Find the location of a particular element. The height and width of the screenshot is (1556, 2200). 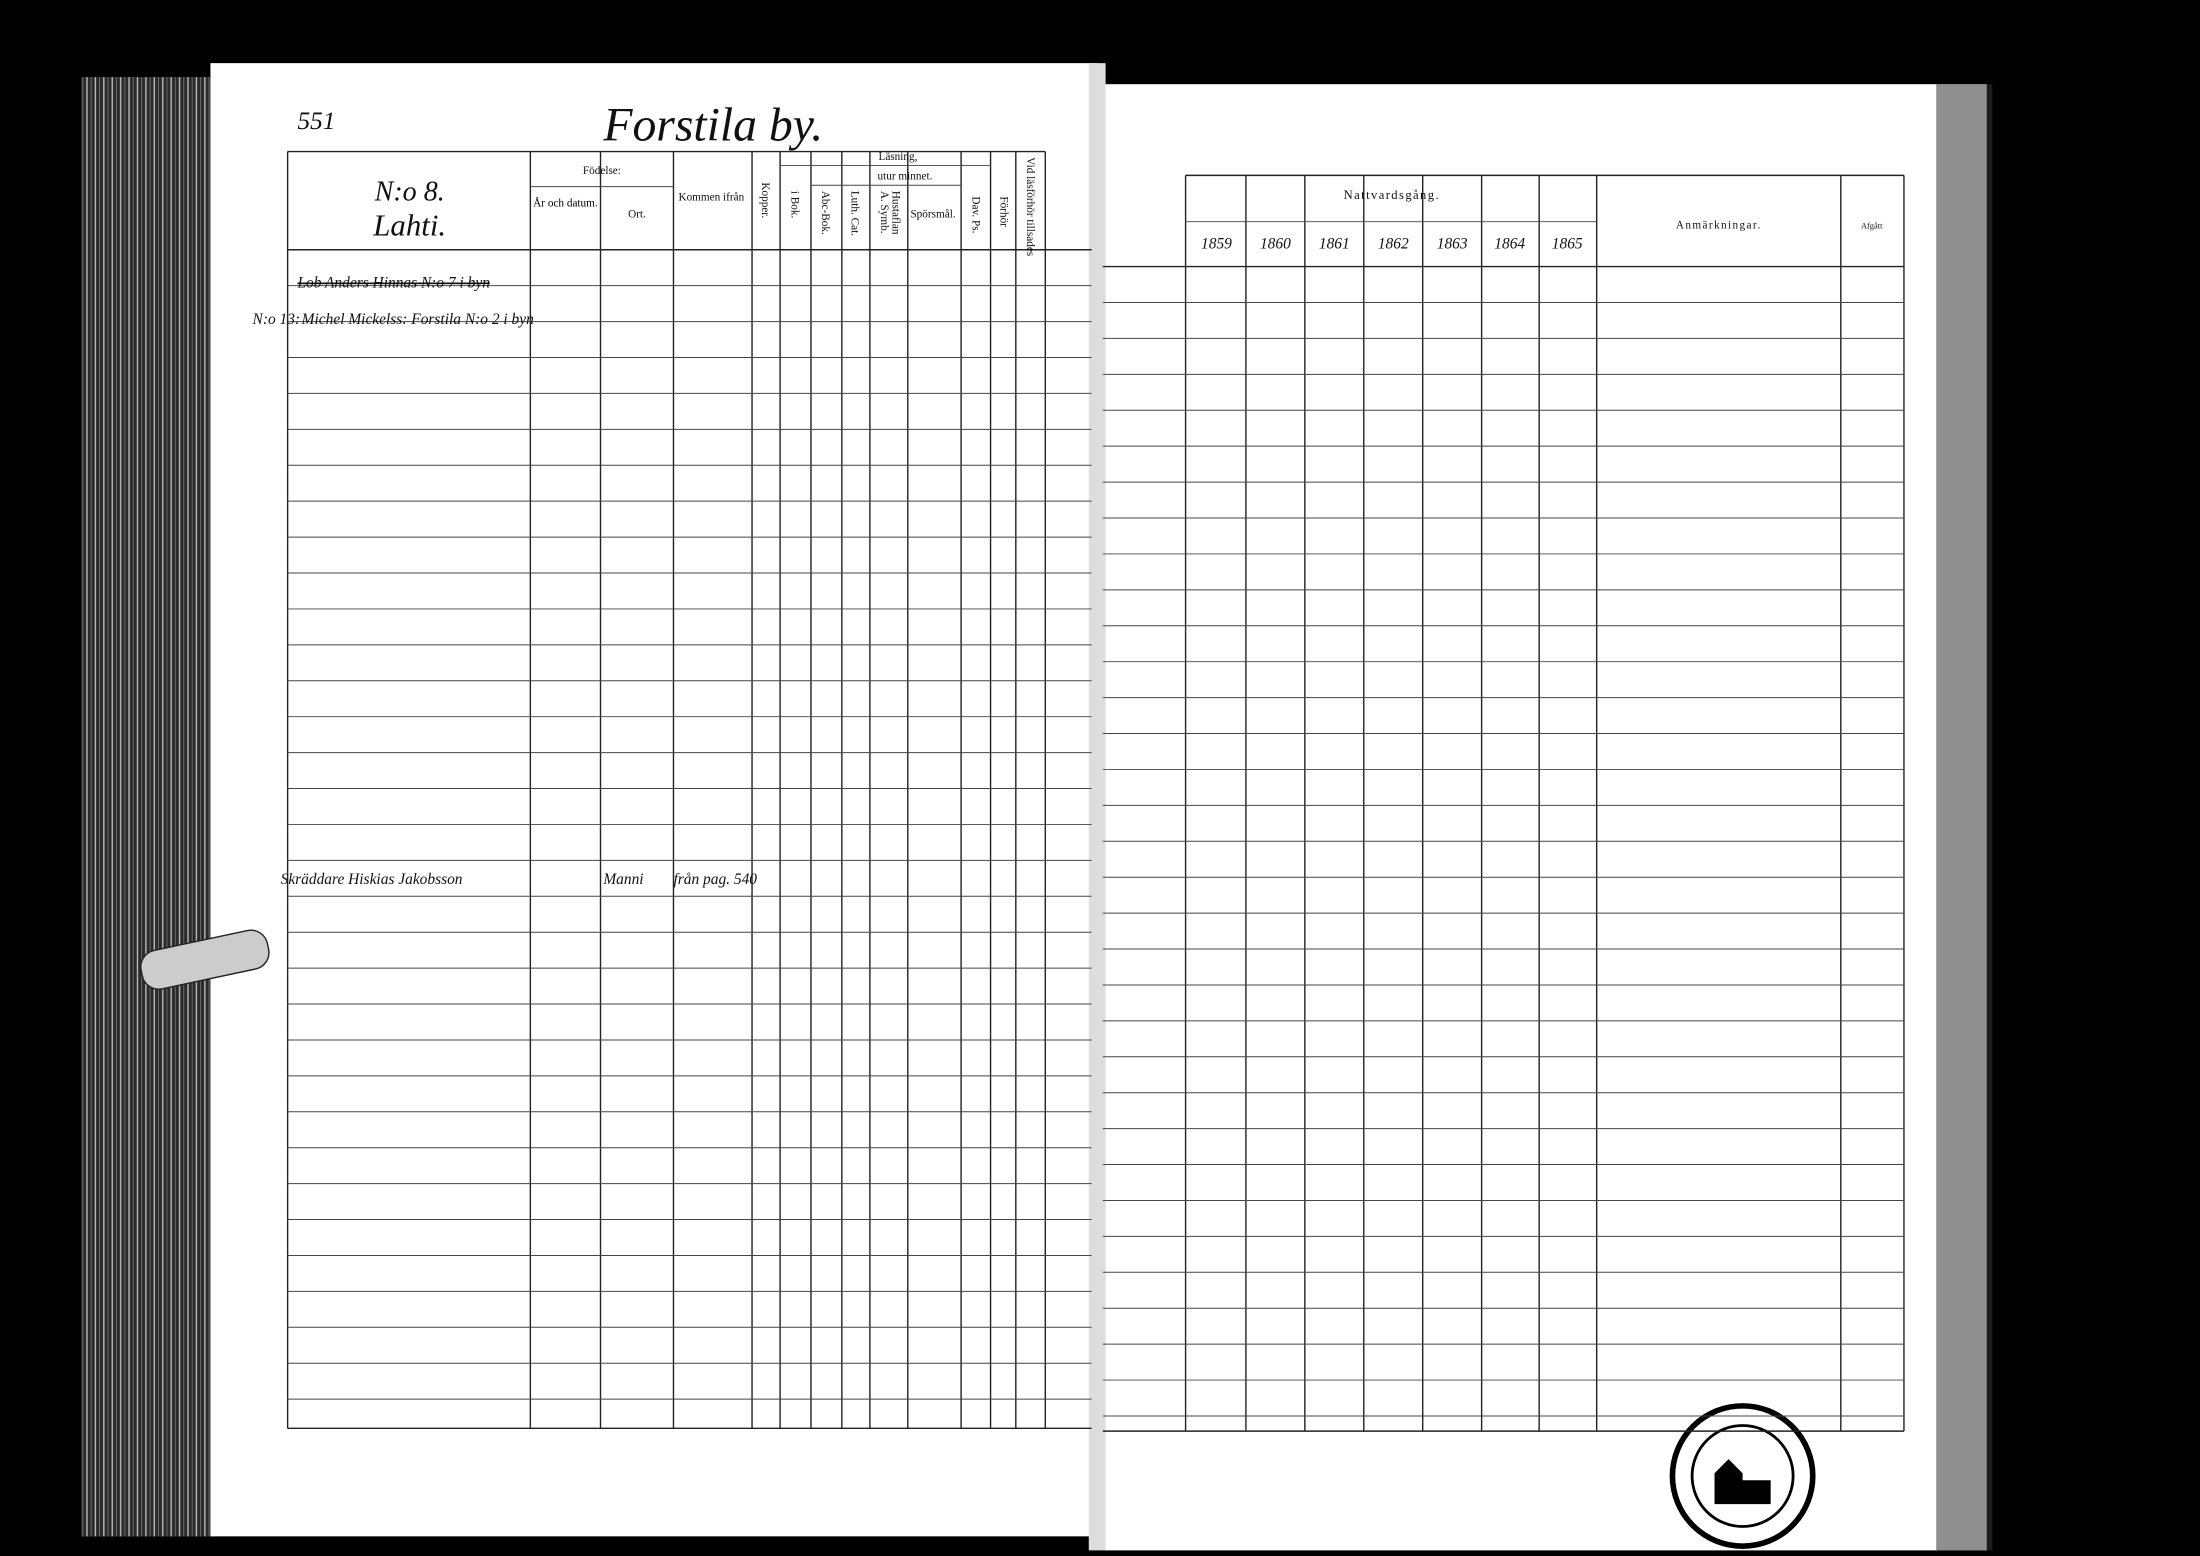

farm-name: Lahti. is located at coordinates (409, 226).